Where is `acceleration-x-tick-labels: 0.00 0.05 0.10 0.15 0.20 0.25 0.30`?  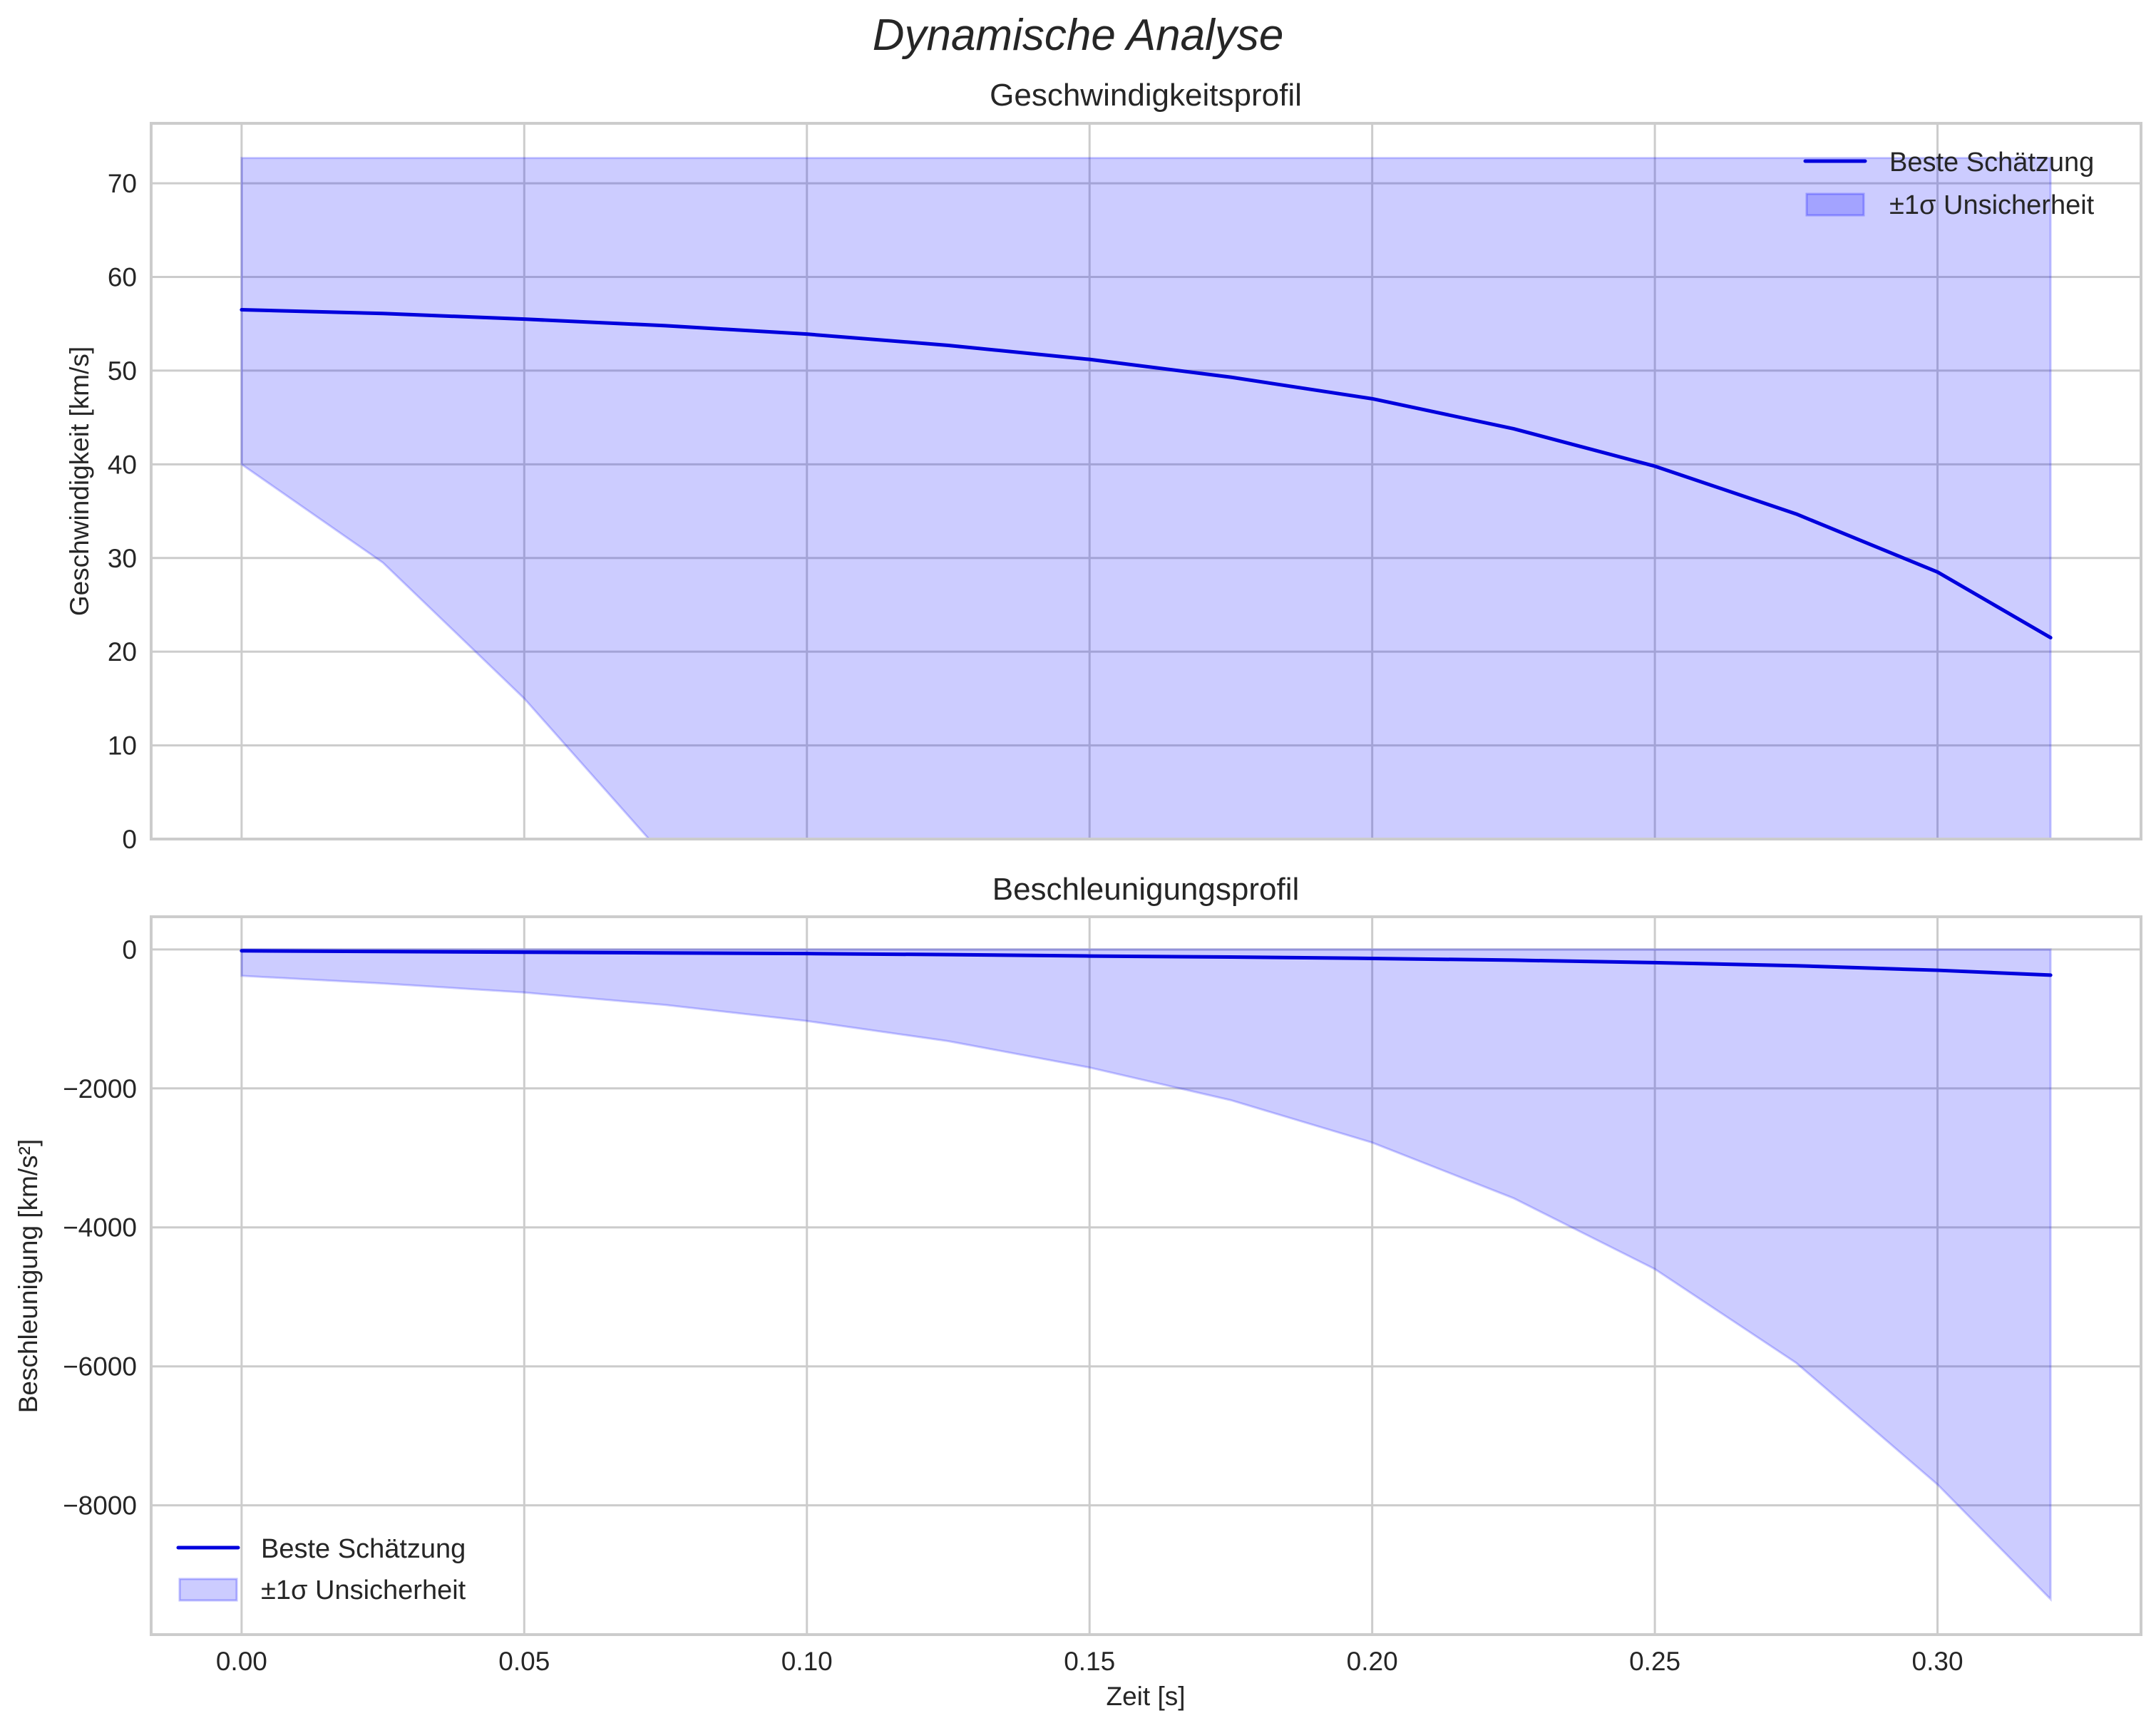 acceleration-x-tick-labels: 0.00 0.05 0.10 0.15 0.20 0.25 0.30 is located at coordinates (1089, 1661).